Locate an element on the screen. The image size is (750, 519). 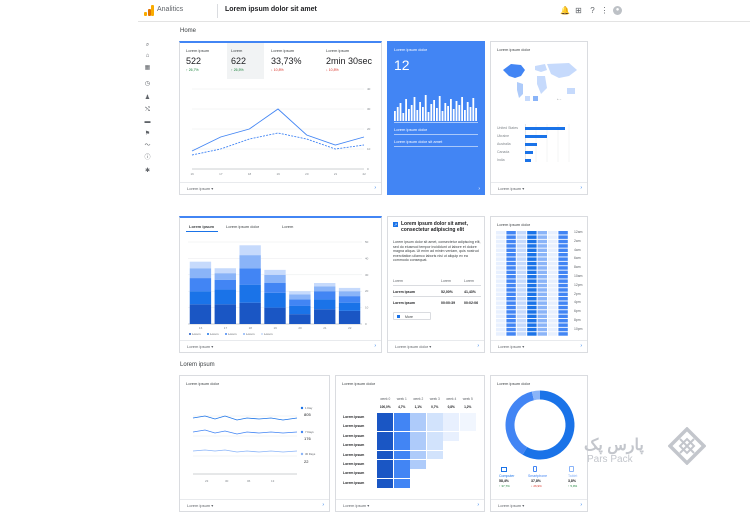
device-value: 37,8% is located at coordinates (536, 481).